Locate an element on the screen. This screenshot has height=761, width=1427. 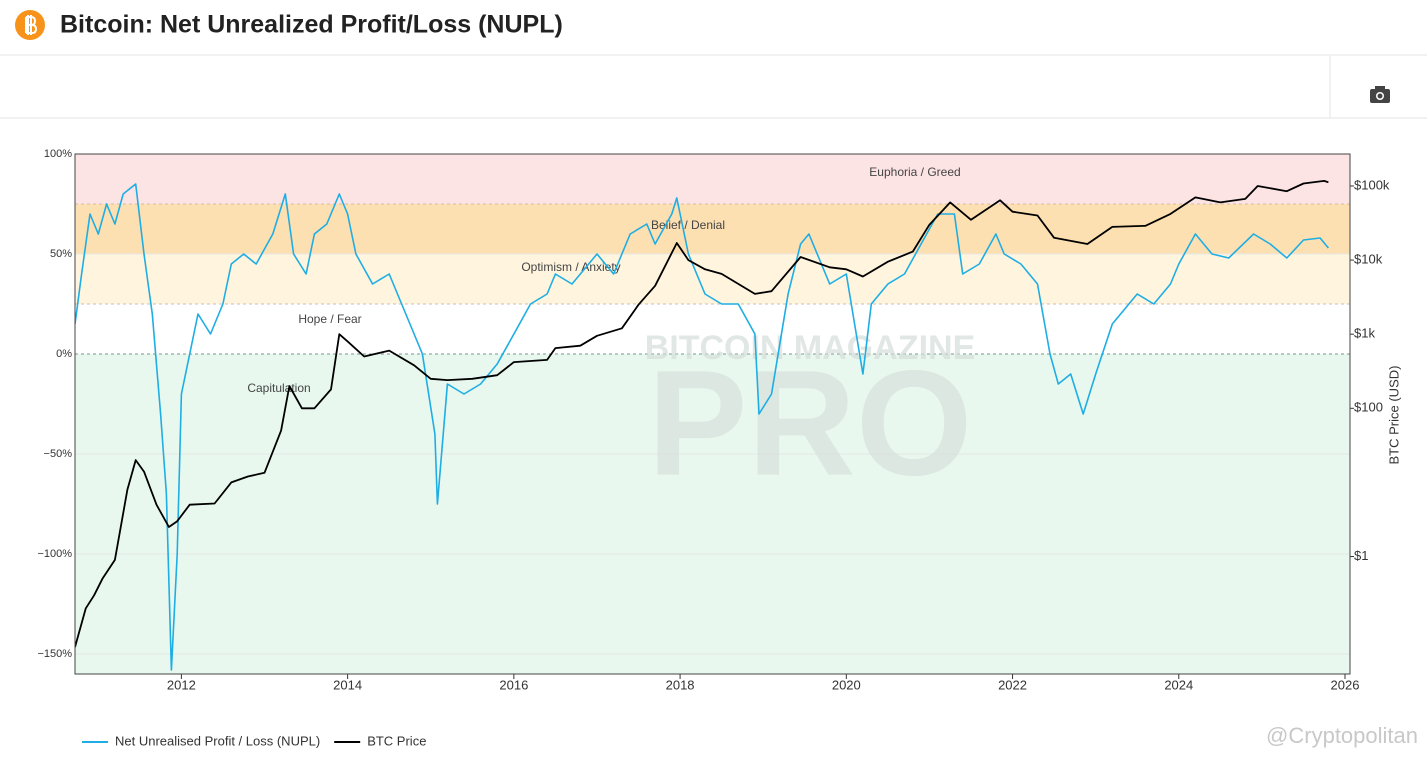
y2-tick-label: $1 is located at coordinates (1361, 555).